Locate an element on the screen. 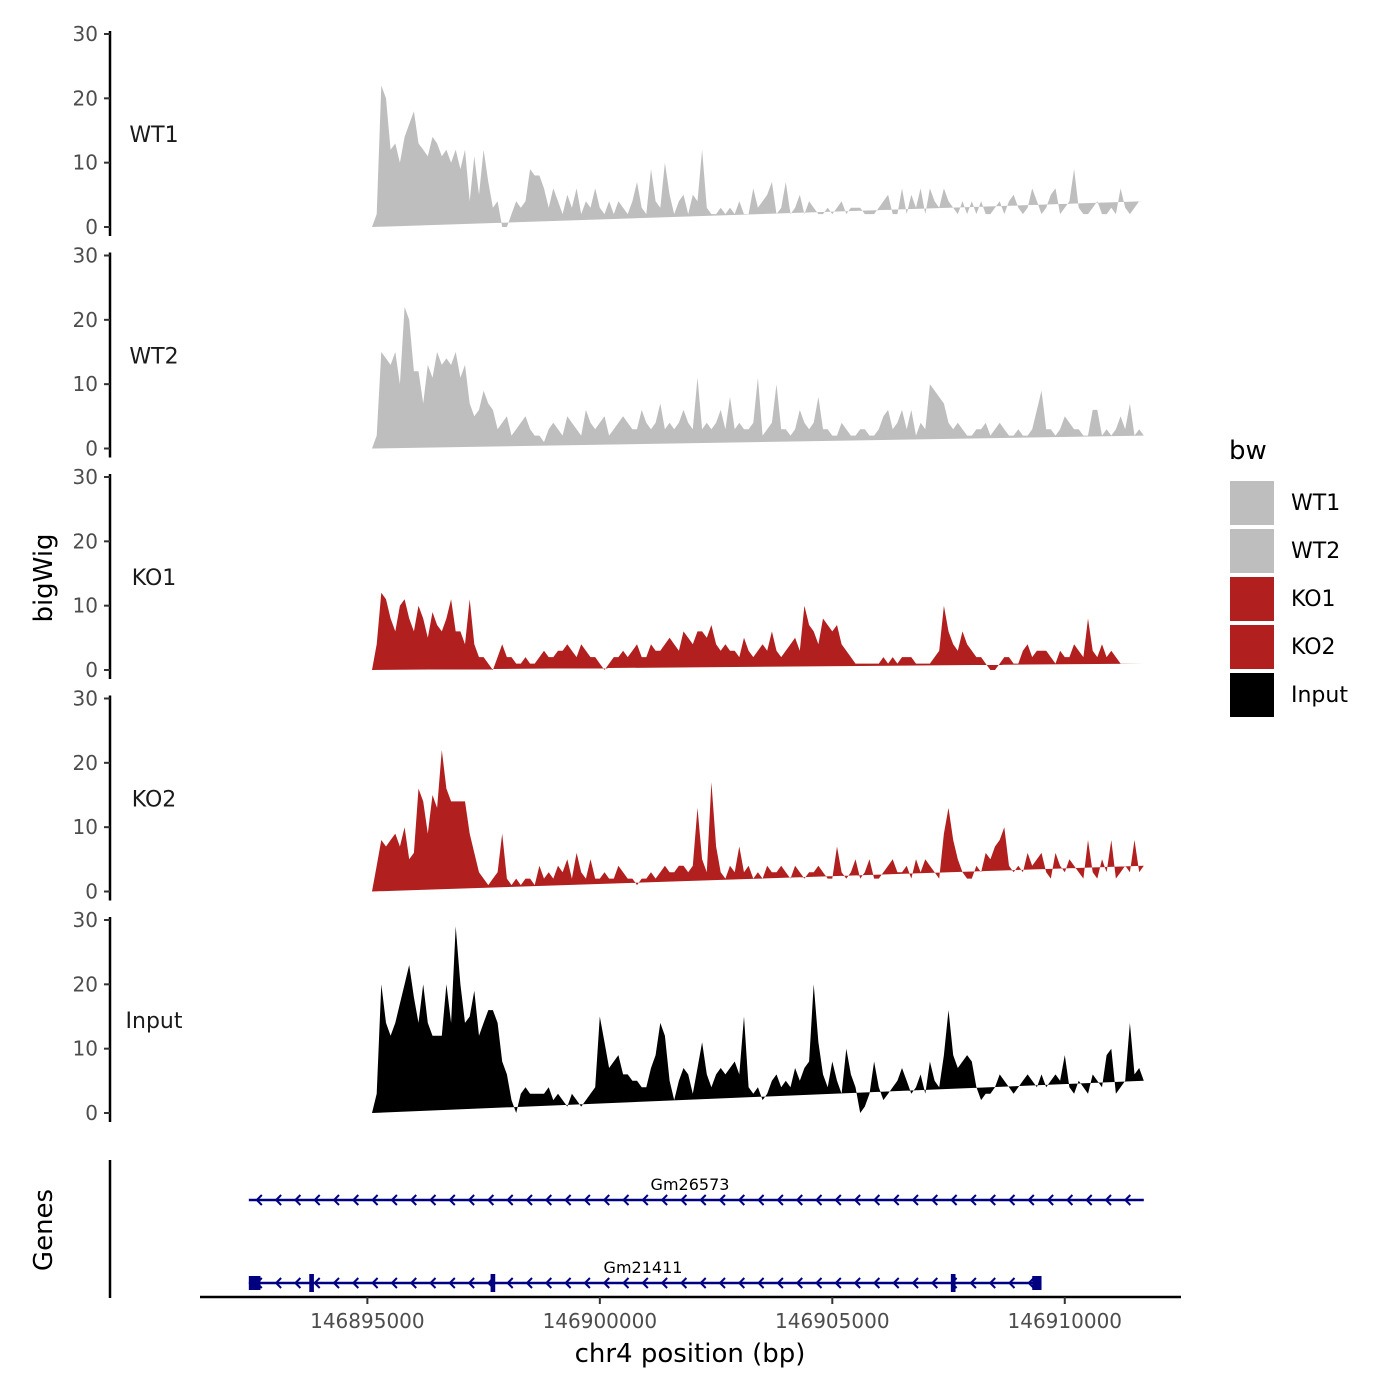  legend-title: bw is located at coordinates (1248, 451).